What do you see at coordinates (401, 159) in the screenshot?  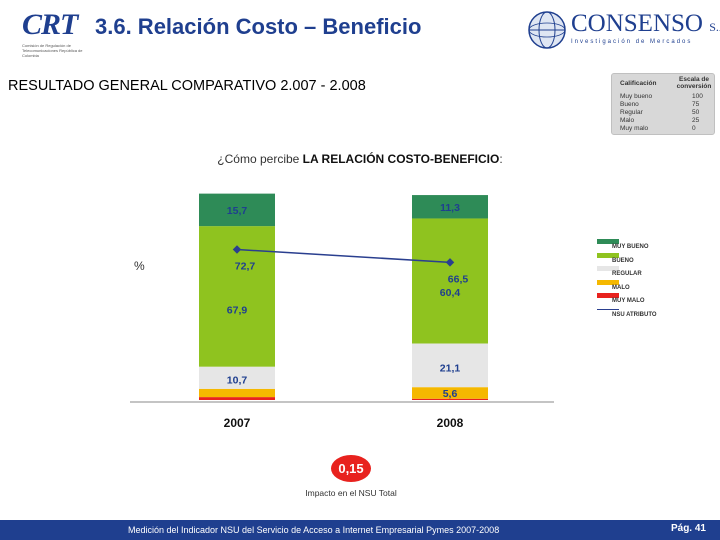 I see `question-topic: LA RELACIÓN COSTO-BENEFICIO` at bounding box center [401, 159].